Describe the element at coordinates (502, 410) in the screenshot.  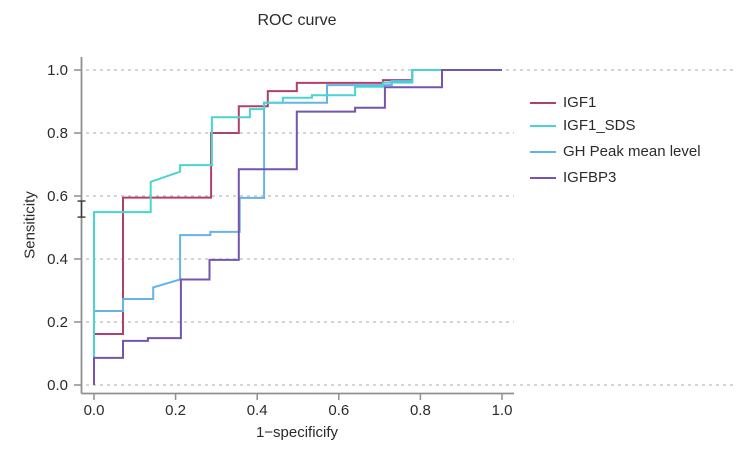
I see `x-tick-label: 1.0` at that location.